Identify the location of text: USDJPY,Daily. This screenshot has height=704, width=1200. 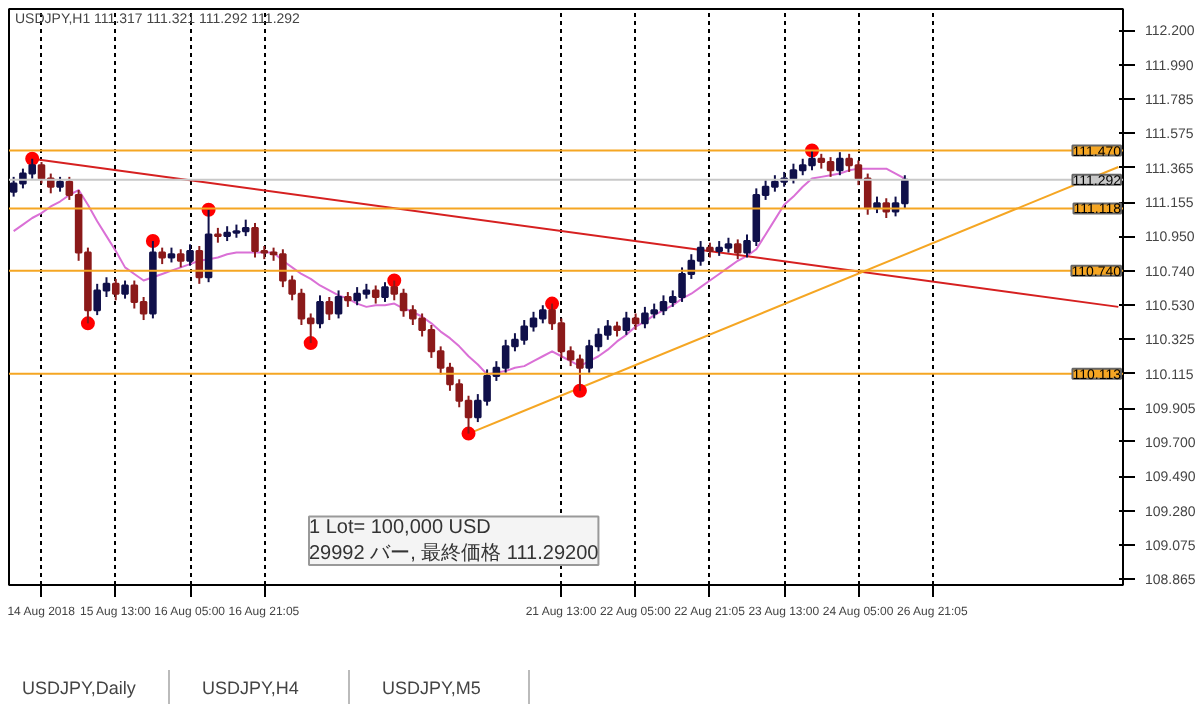
(79, 689).